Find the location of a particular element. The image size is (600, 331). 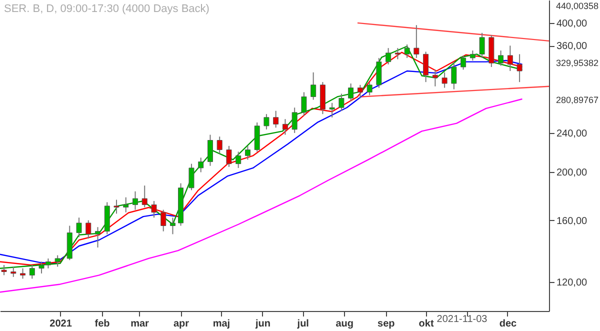

text: 2021-11-03 is located at coordinates (462, 319).